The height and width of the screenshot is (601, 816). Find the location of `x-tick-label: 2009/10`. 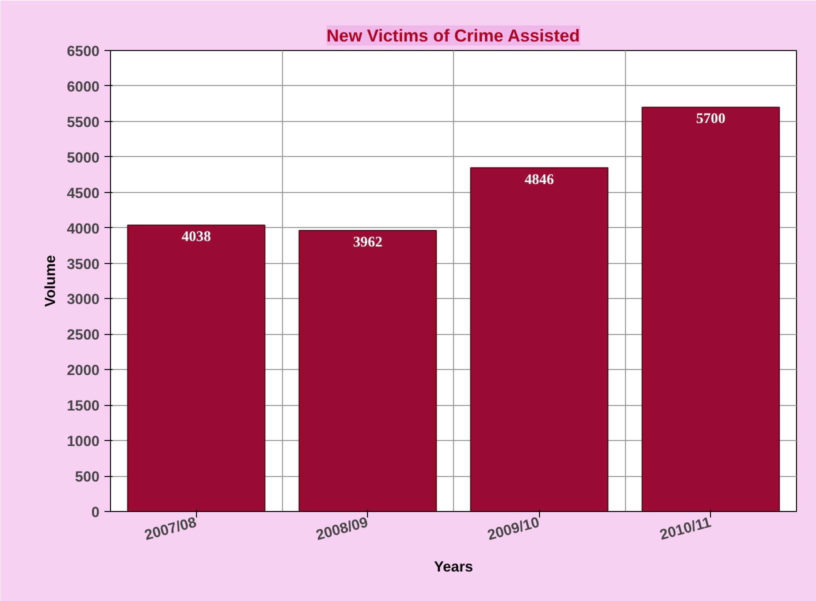

x-tick-label: 2009/10 is located at coordinates (514, 529).